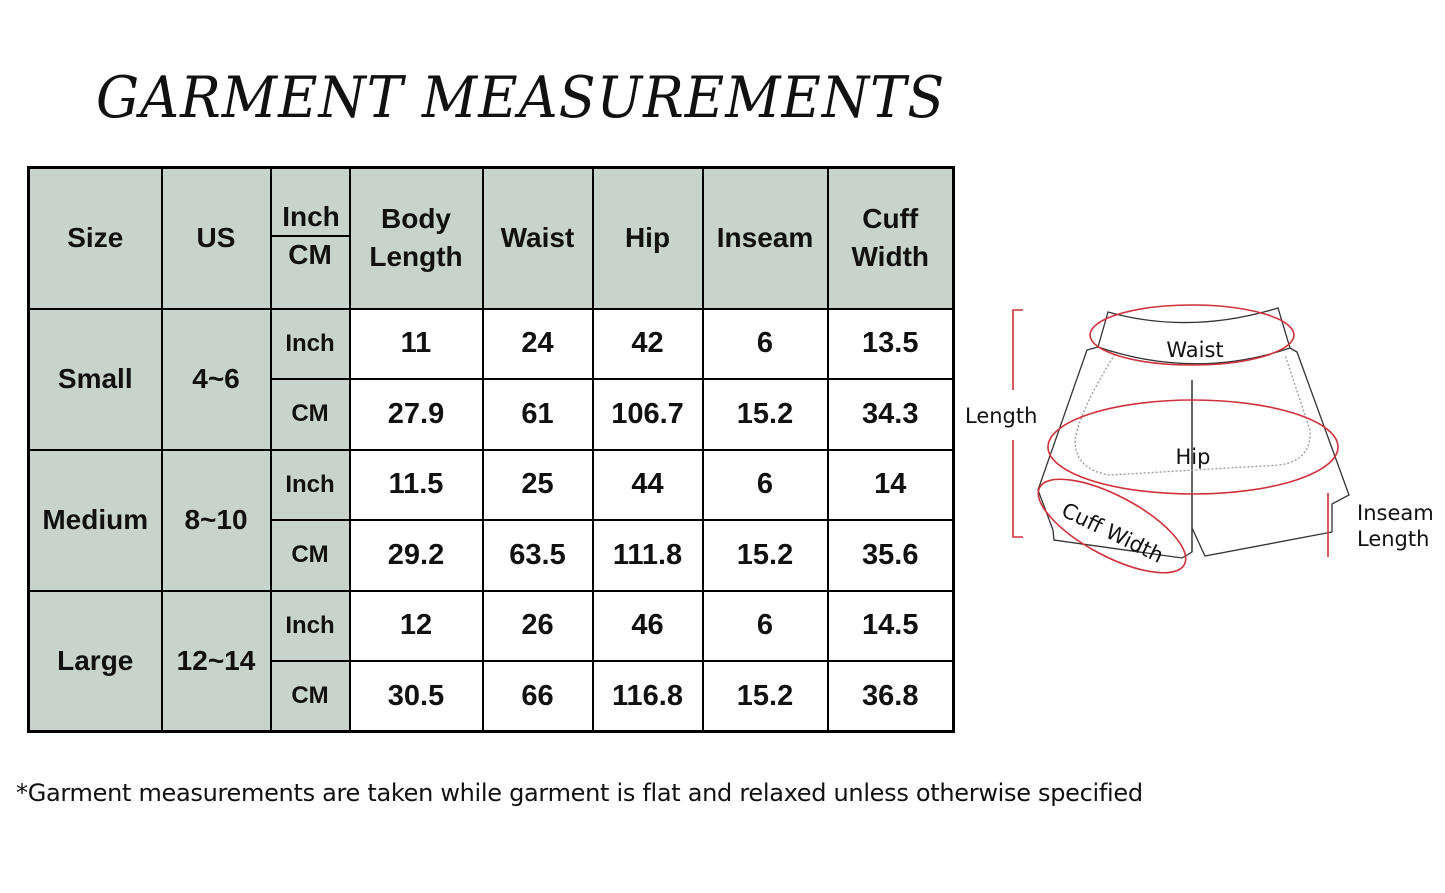 The height and width of the screenshot is (893, 1445). I want to click on header-us: US, so click(216, 238).